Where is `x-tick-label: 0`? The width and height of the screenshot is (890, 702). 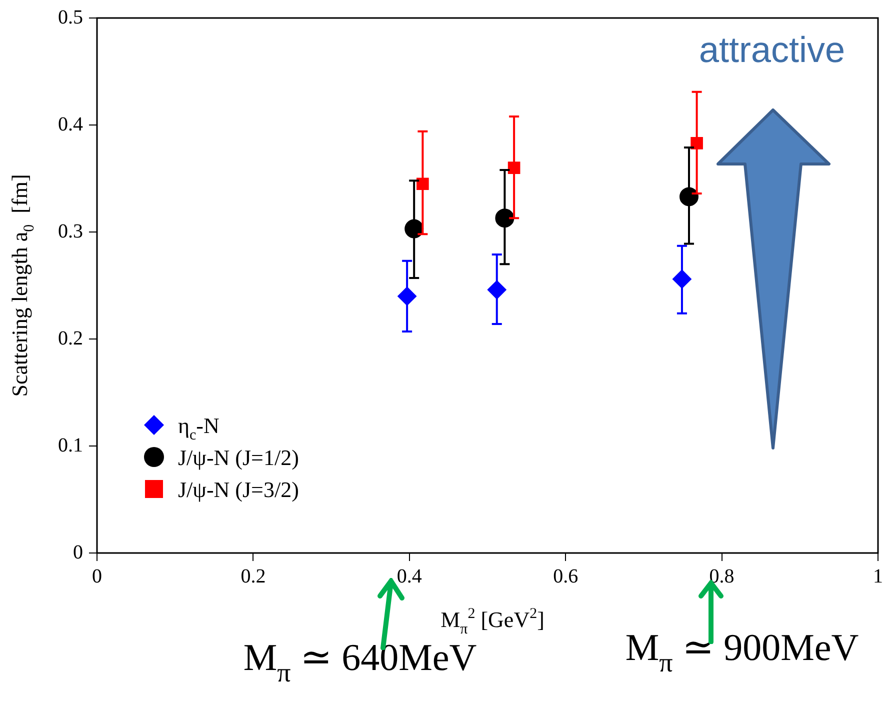 x-tick-label: 0 is located at coordinates (97, 576).